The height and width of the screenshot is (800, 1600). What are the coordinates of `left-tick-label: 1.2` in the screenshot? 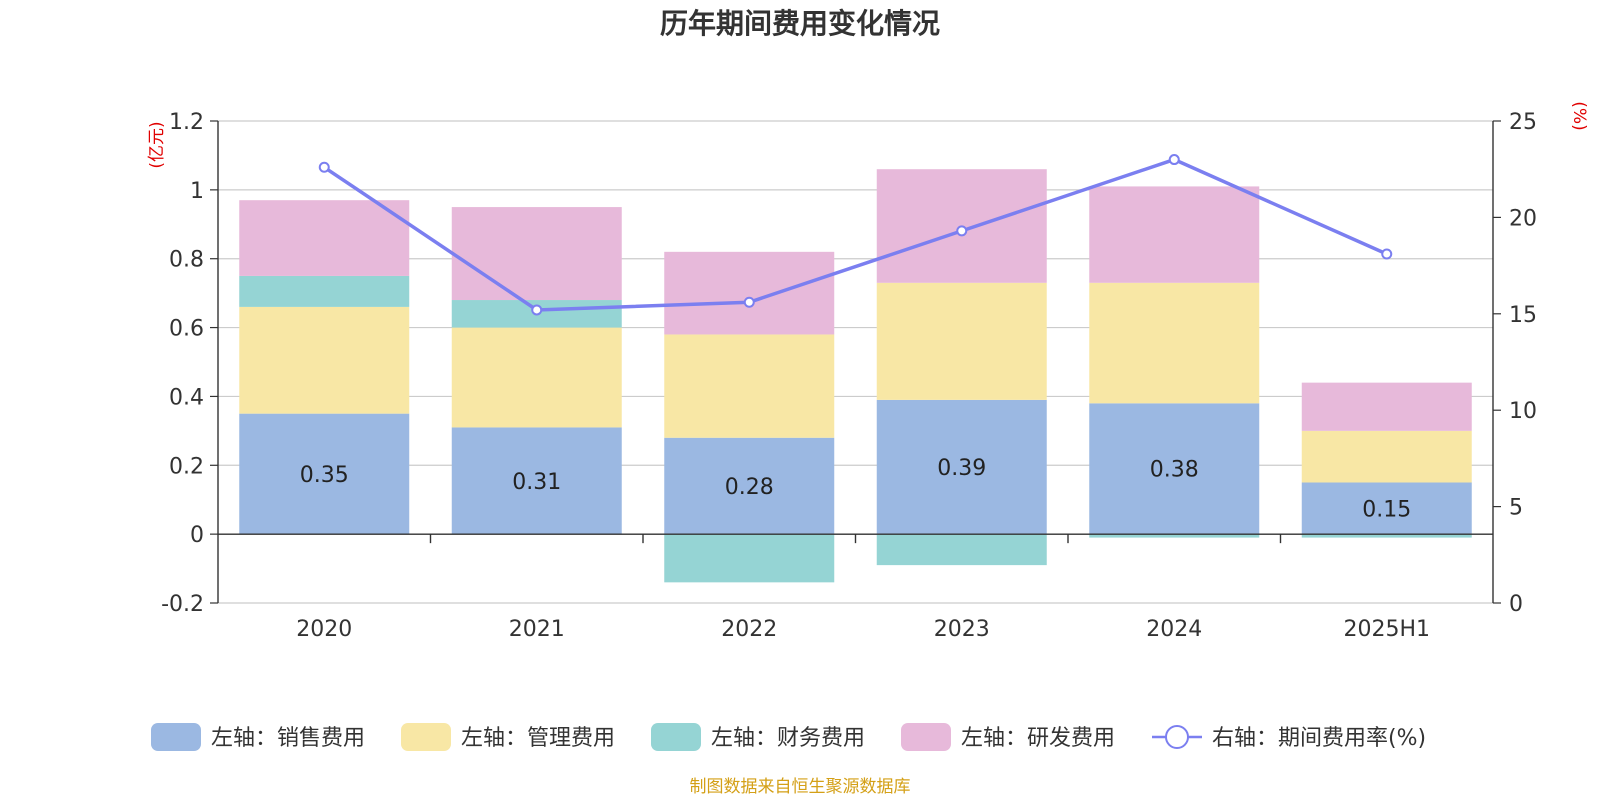 It's located at (186, 122).